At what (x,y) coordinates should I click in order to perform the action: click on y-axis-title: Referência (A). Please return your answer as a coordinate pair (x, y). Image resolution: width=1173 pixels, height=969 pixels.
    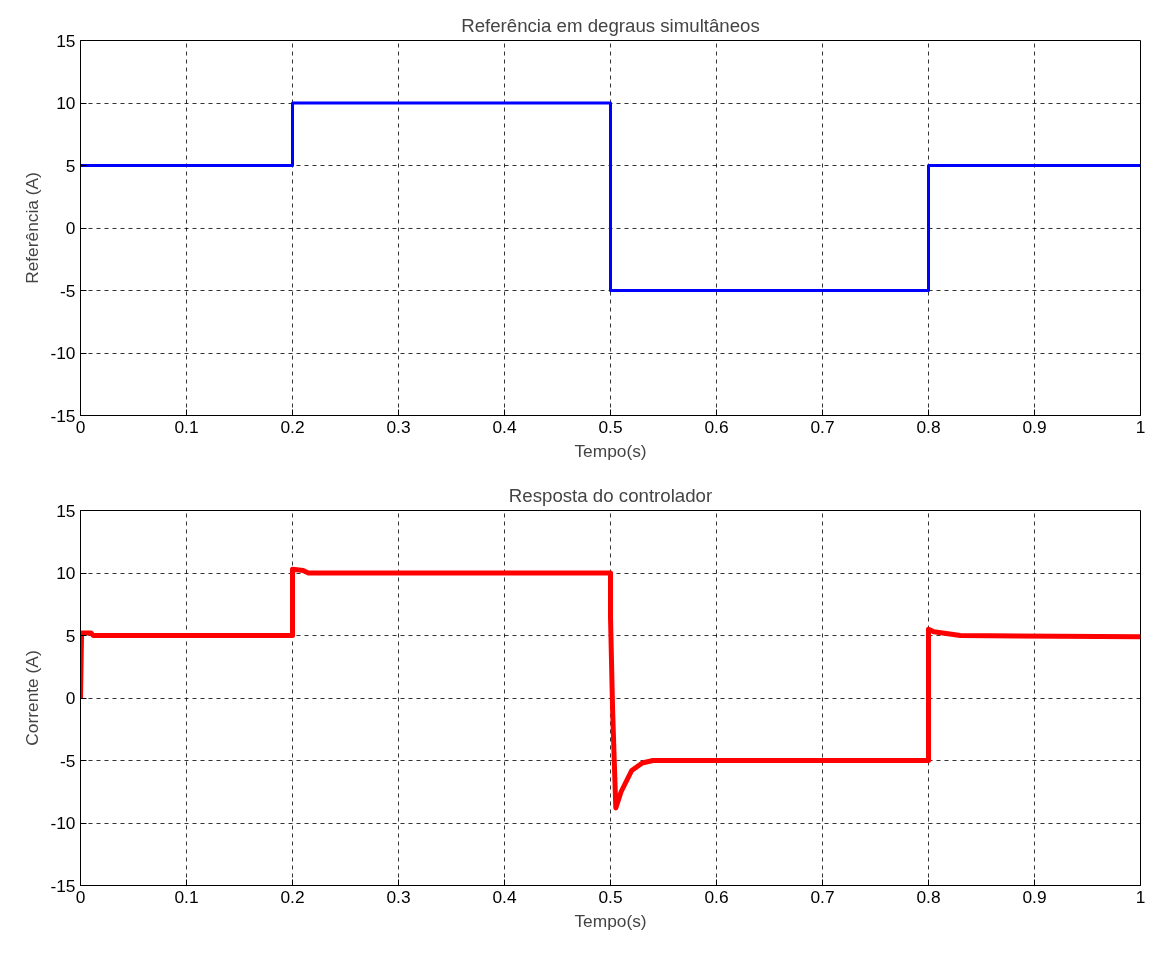
    Looking at the image, I should click on (32, 228).